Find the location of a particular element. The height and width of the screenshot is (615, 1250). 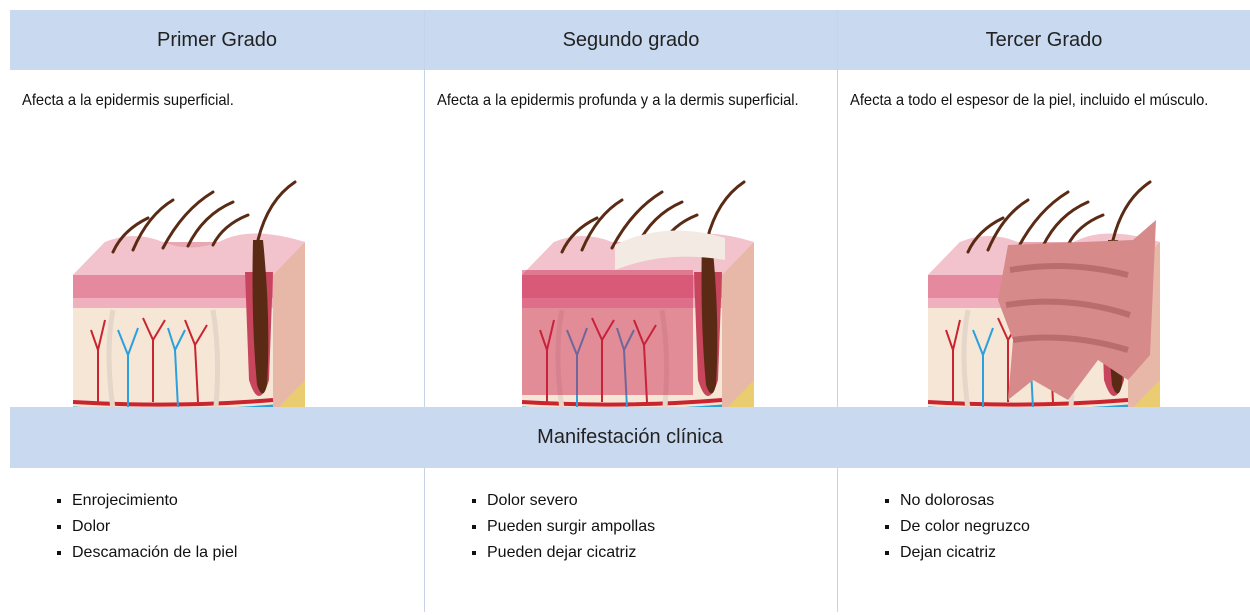

list-item: Dolor severo is located at coordinates (662, 501).